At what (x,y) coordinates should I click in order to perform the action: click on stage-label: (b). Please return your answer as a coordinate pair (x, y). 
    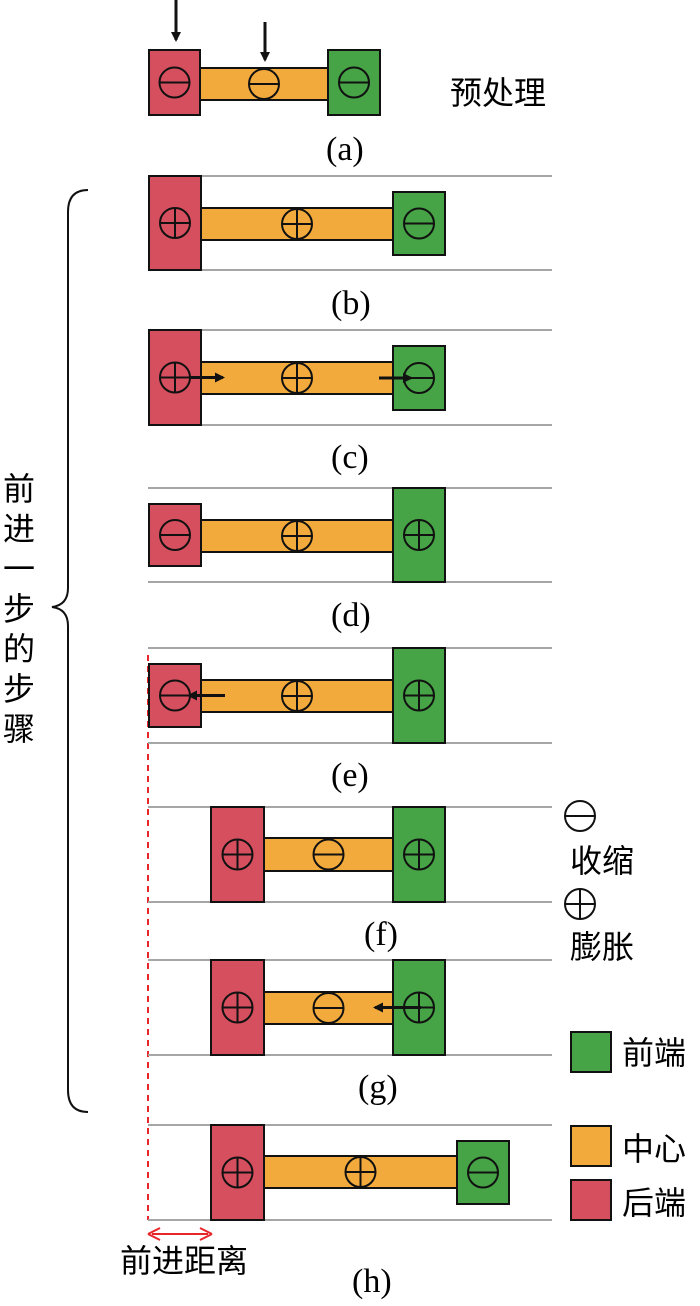
    Looking at the image, I should click on (351, 303).